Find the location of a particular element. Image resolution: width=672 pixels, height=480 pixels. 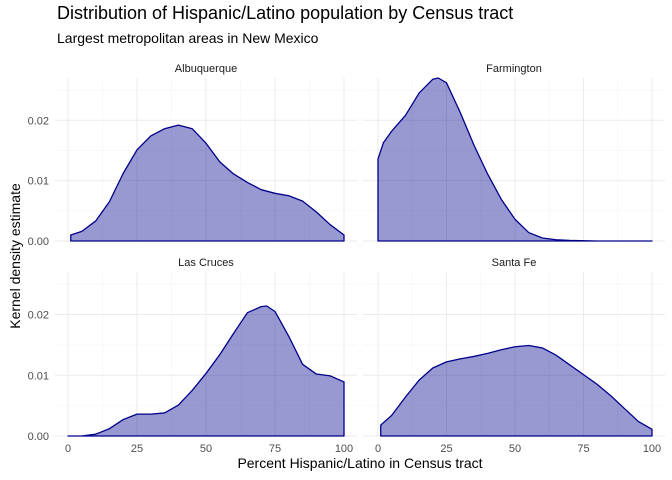

facet-strip-label: Albuquerque is located at coordinates (206, 69).